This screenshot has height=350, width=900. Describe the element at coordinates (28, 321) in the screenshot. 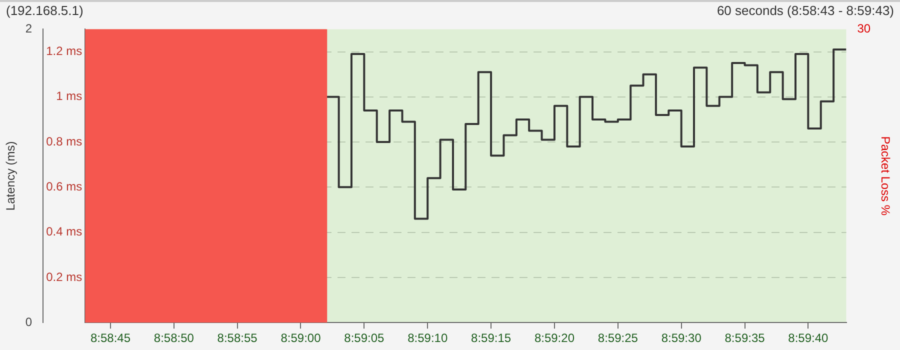

I see `y3-tick-label: 0` at that location.